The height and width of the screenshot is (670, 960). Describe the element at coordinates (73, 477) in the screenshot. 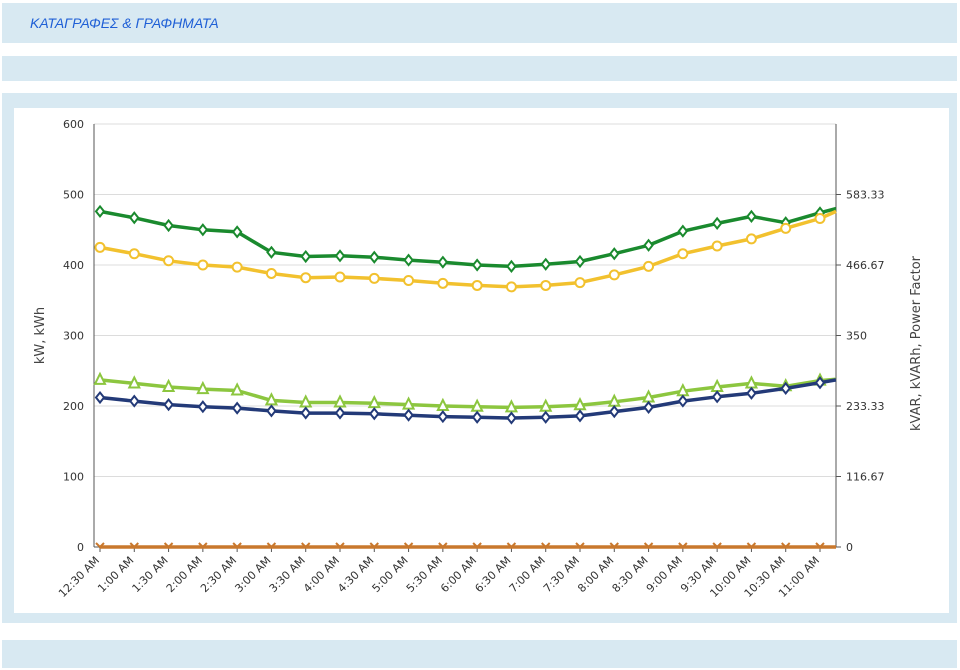

I see `y-tick-label: 100` at that location.